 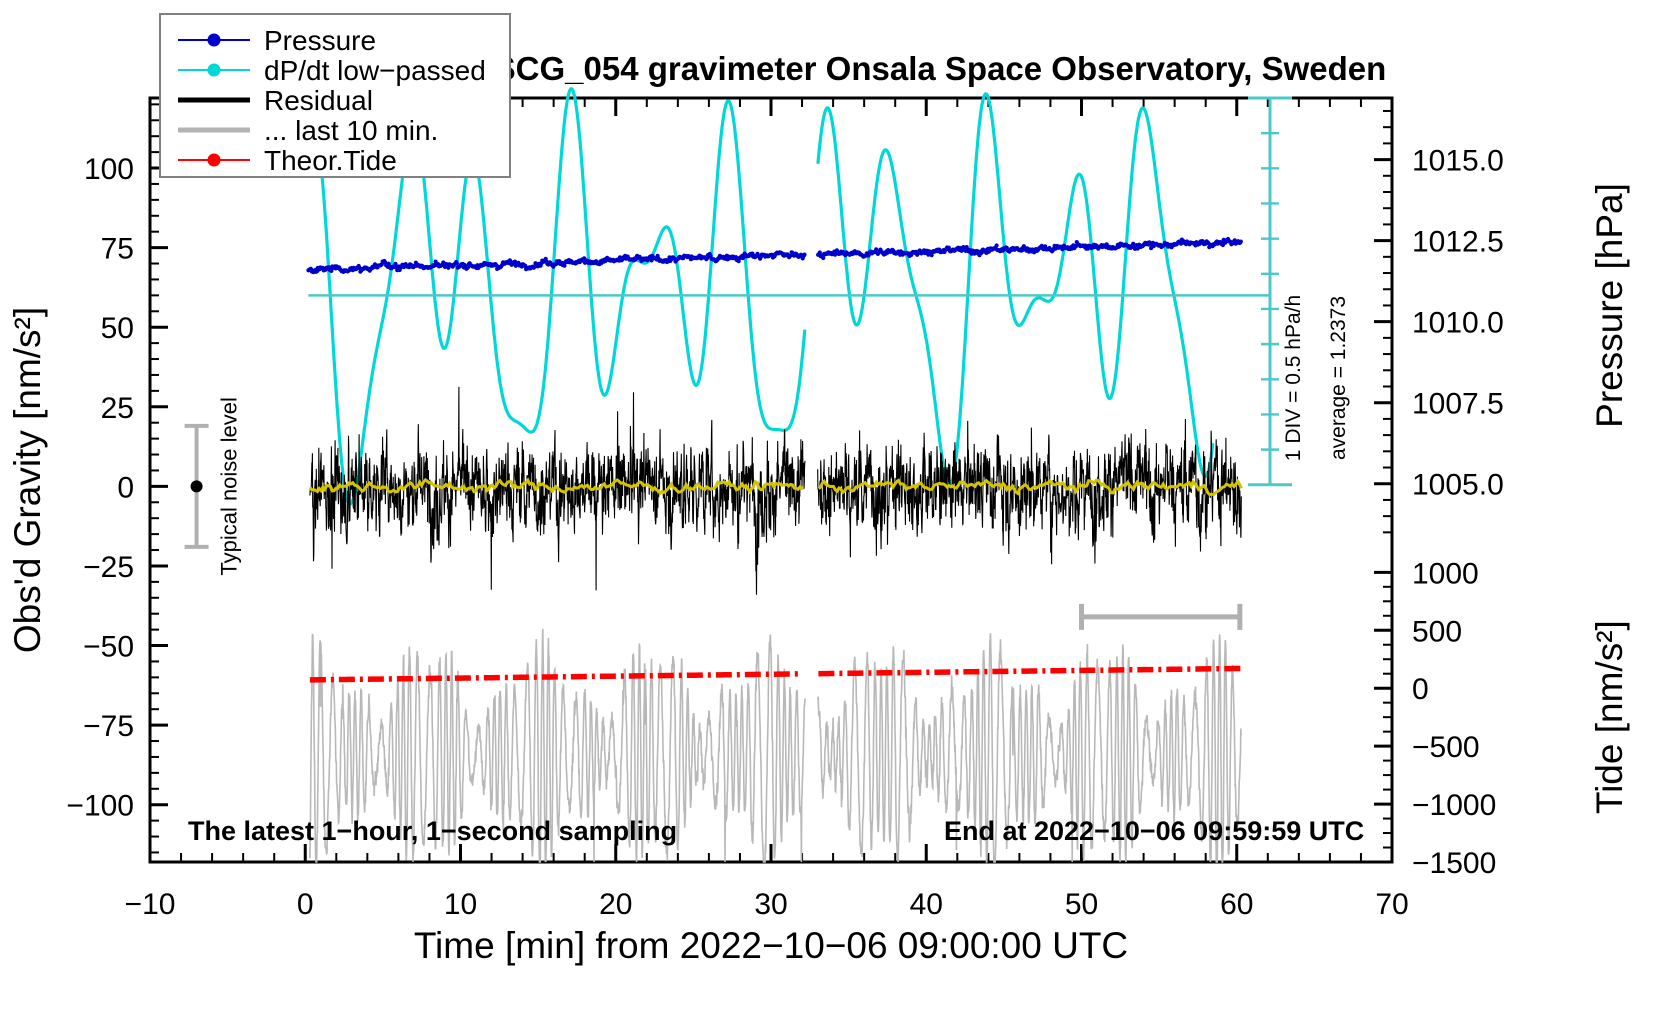 I want to click on x-tick-label-30: 30, so click(x=770, y=904).